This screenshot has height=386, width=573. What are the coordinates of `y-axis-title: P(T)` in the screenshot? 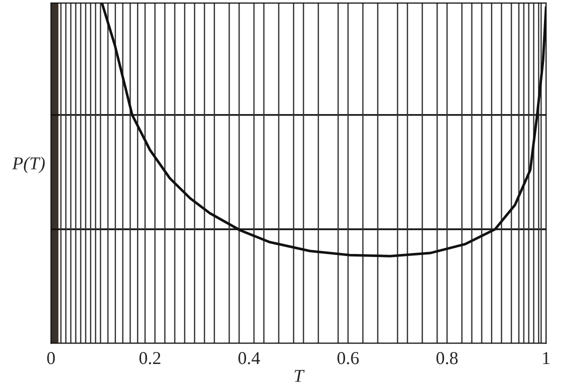 It's located at (28, 165).